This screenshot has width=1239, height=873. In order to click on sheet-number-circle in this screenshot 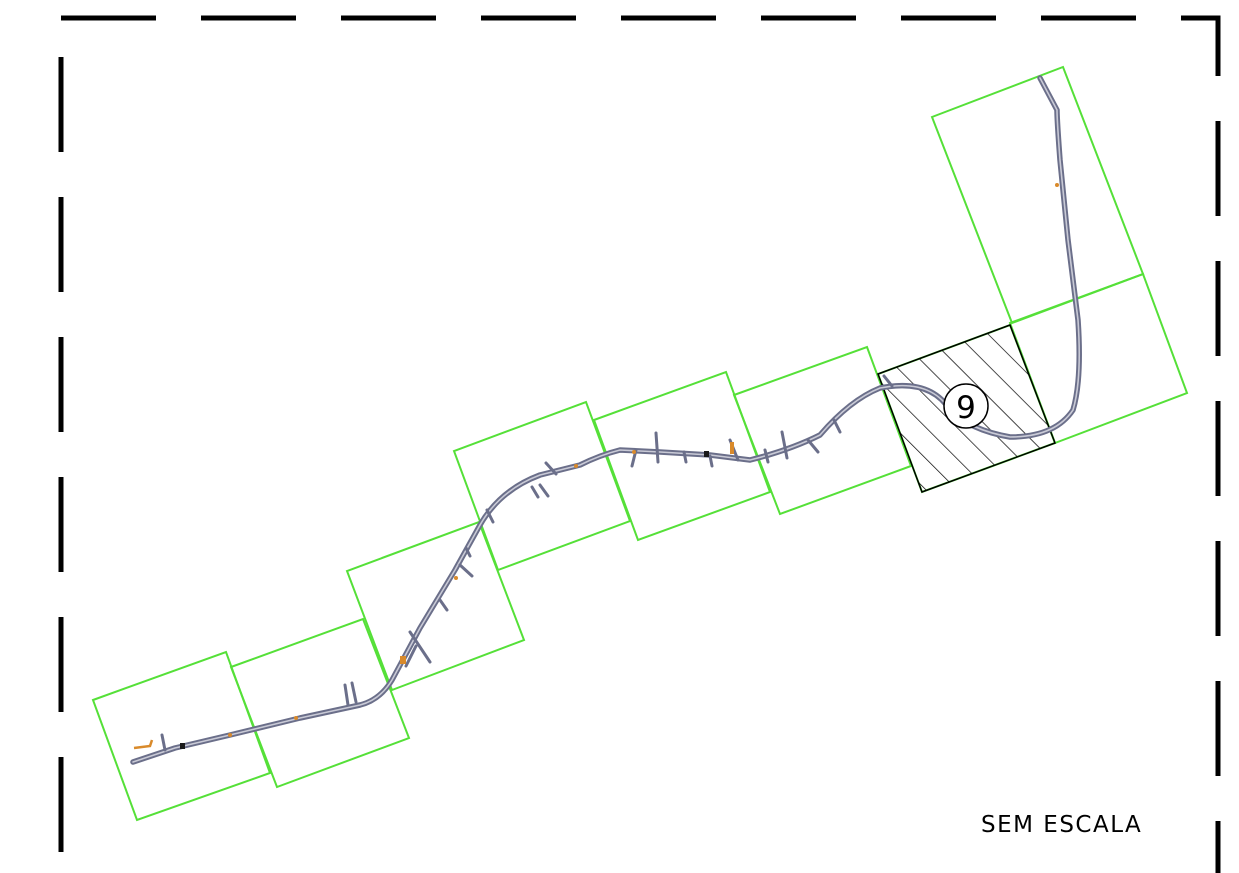, I will do `click(966, 406)`.